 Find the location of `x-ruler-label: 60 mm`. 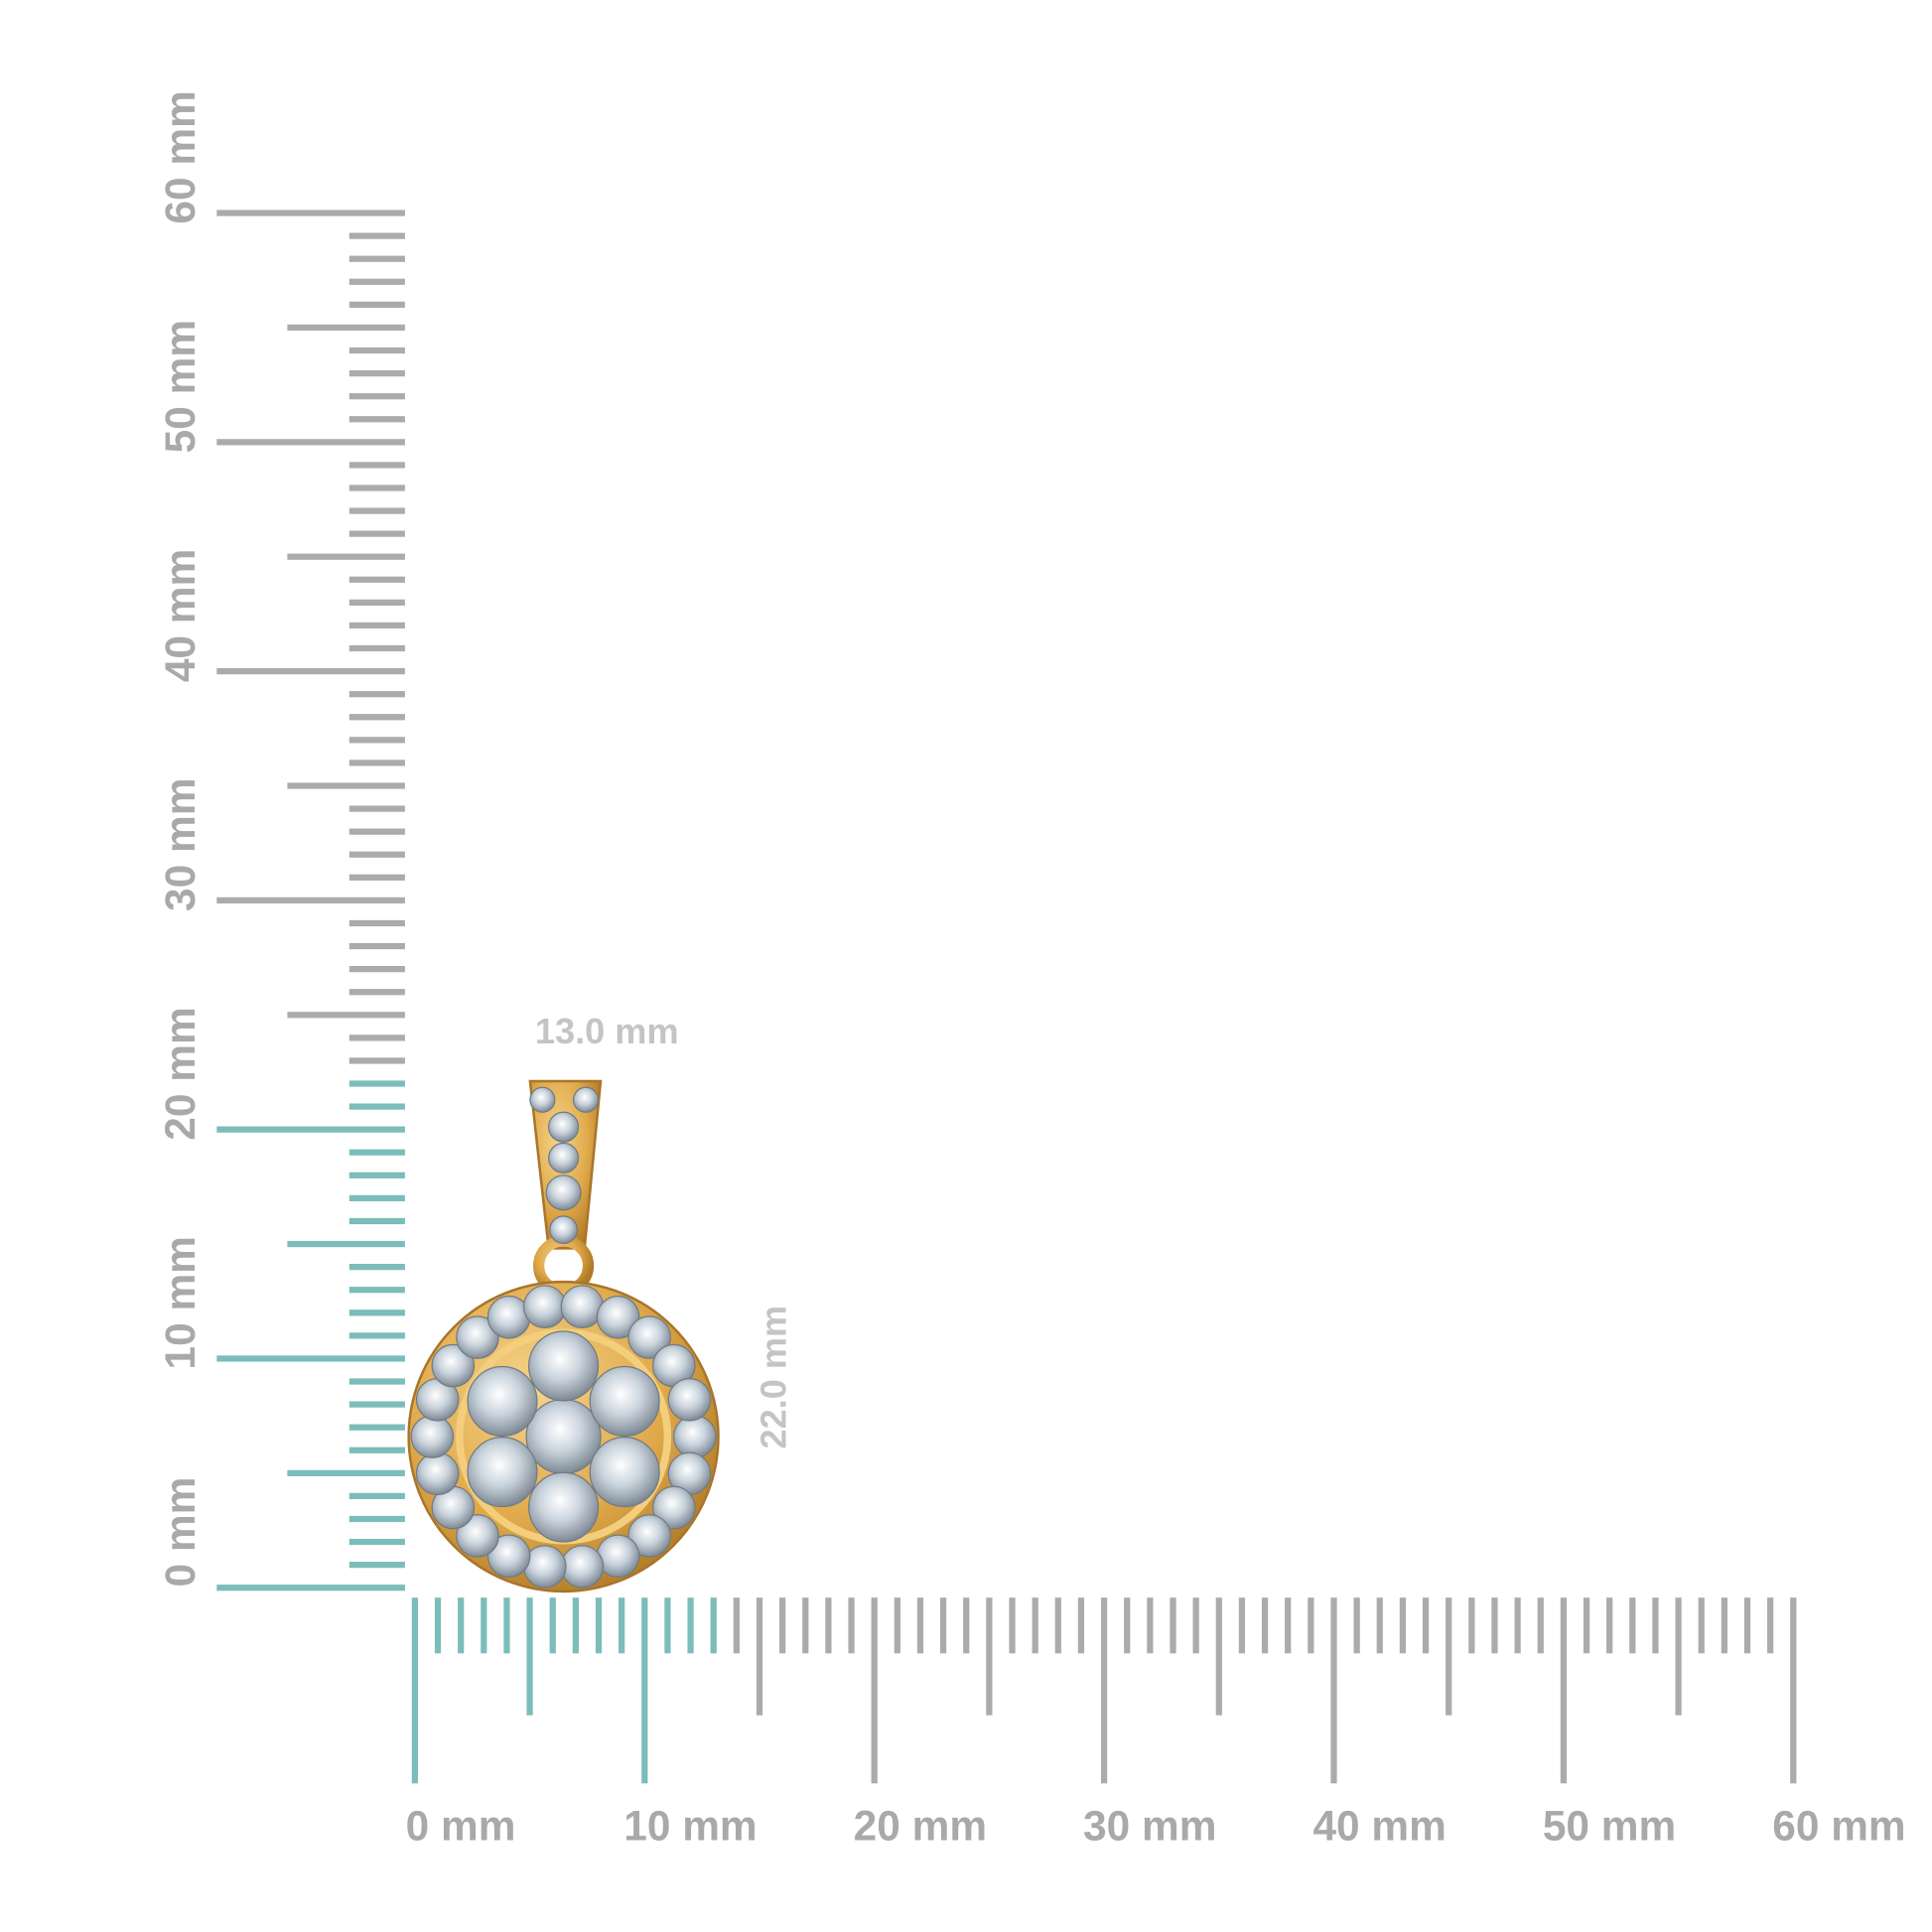

x-ruler-label: 60 mm is located at coordinates (1839, 1827).